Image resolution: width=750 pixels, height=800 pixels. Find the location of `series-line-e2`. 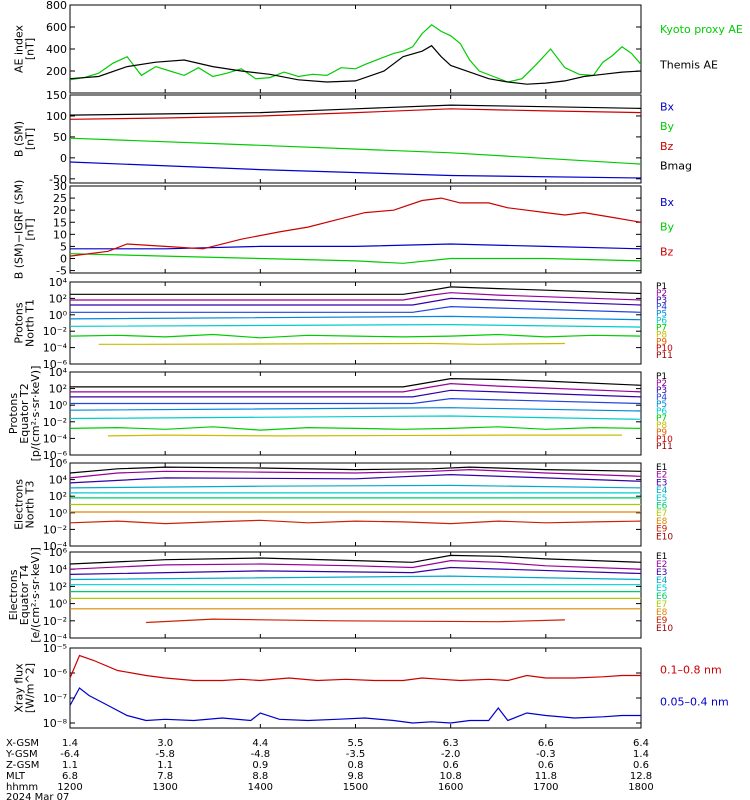

series-line-e2 is located at coordinates (355, 473).